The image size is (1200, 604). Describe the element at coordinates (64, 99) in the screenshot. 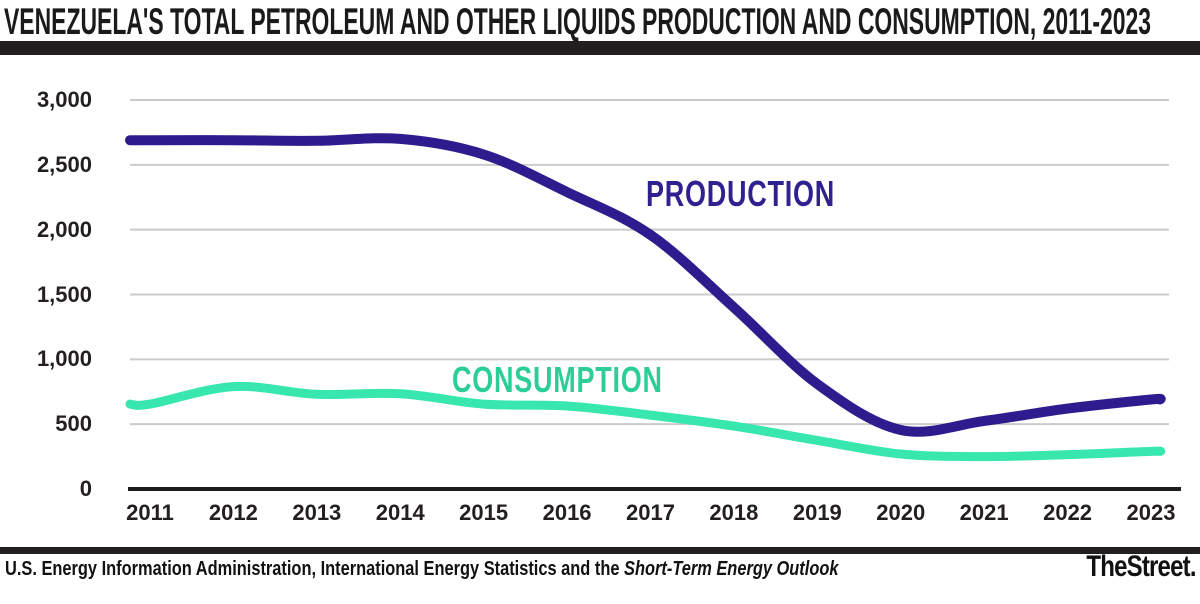

I see `y-tick-label: 3,000` at that location.